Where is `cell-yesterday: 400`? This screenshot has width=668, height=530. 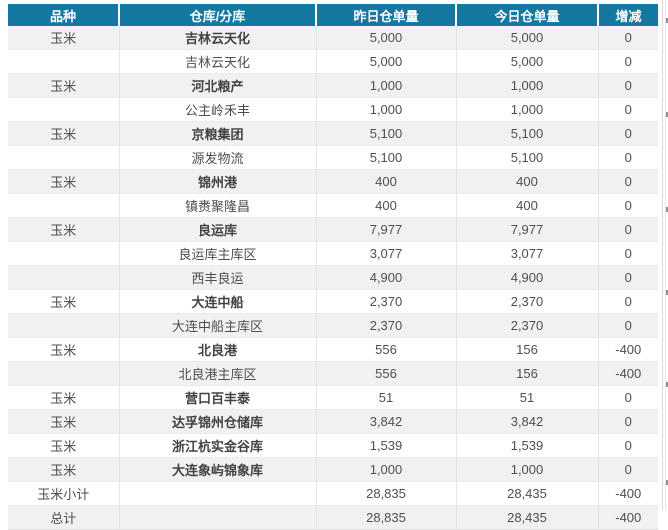 cell-yesterday: 400 is located at coordinates (385, 181).